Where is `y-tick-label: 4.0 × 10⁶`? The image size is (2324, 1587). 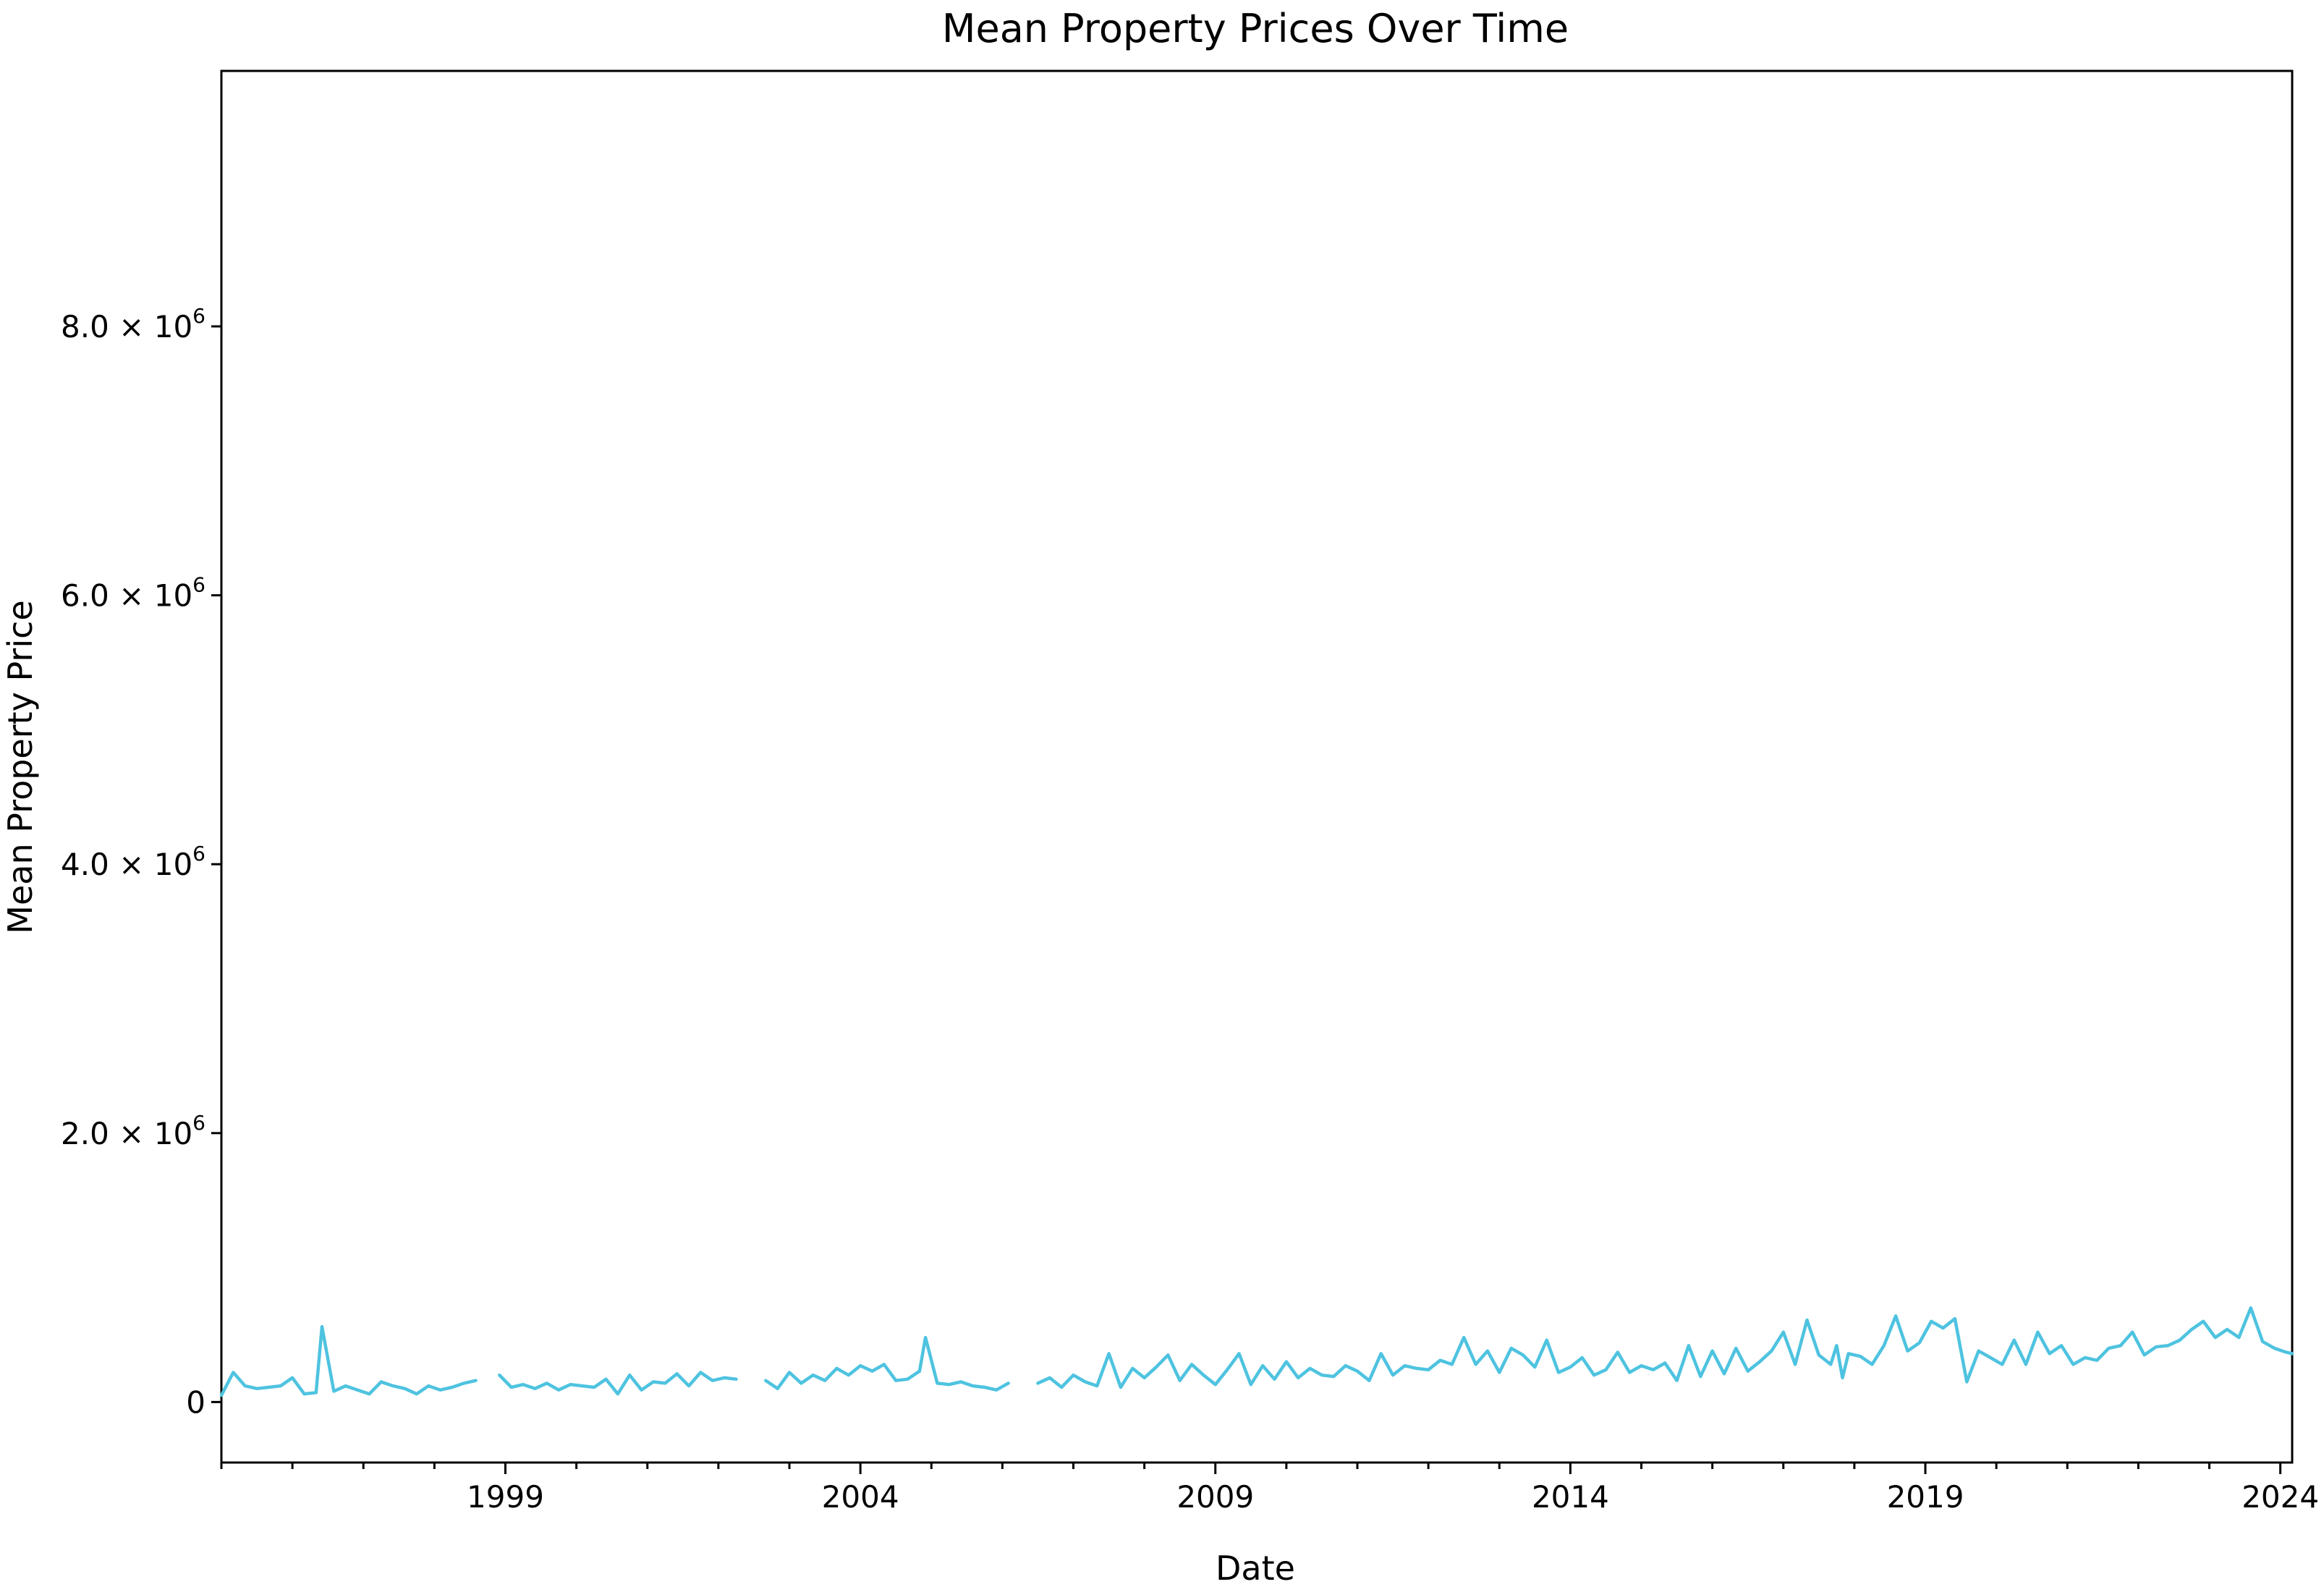 y-tick-label: 4.0 × 10⁶ is located at coordinates (133, 862).